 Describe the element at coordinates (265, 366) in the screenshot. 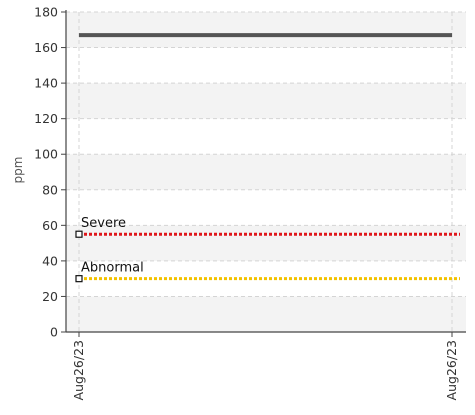

I see `x-axis-ticks: Aug26/23 Aug26/23` at that location.